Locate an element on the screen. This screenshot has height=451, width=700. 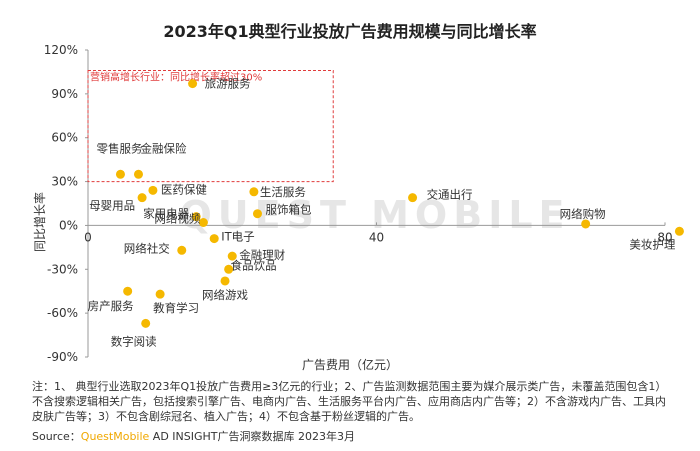
y-tick-label: 60% is located at coordinates (64, 138).